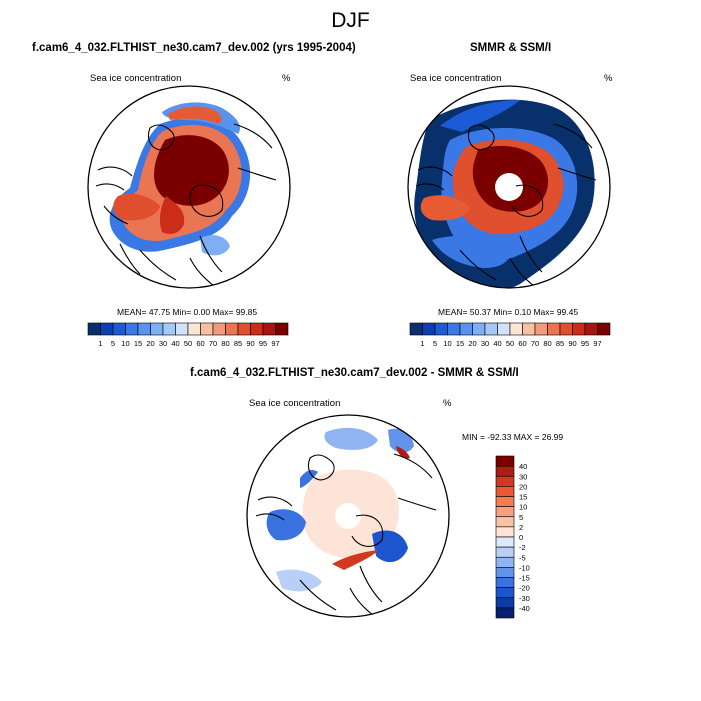 Image resolution: width=701 pixels, height=701 pixels. I want to click on diff-sea-ice-map, so click(348, 516).